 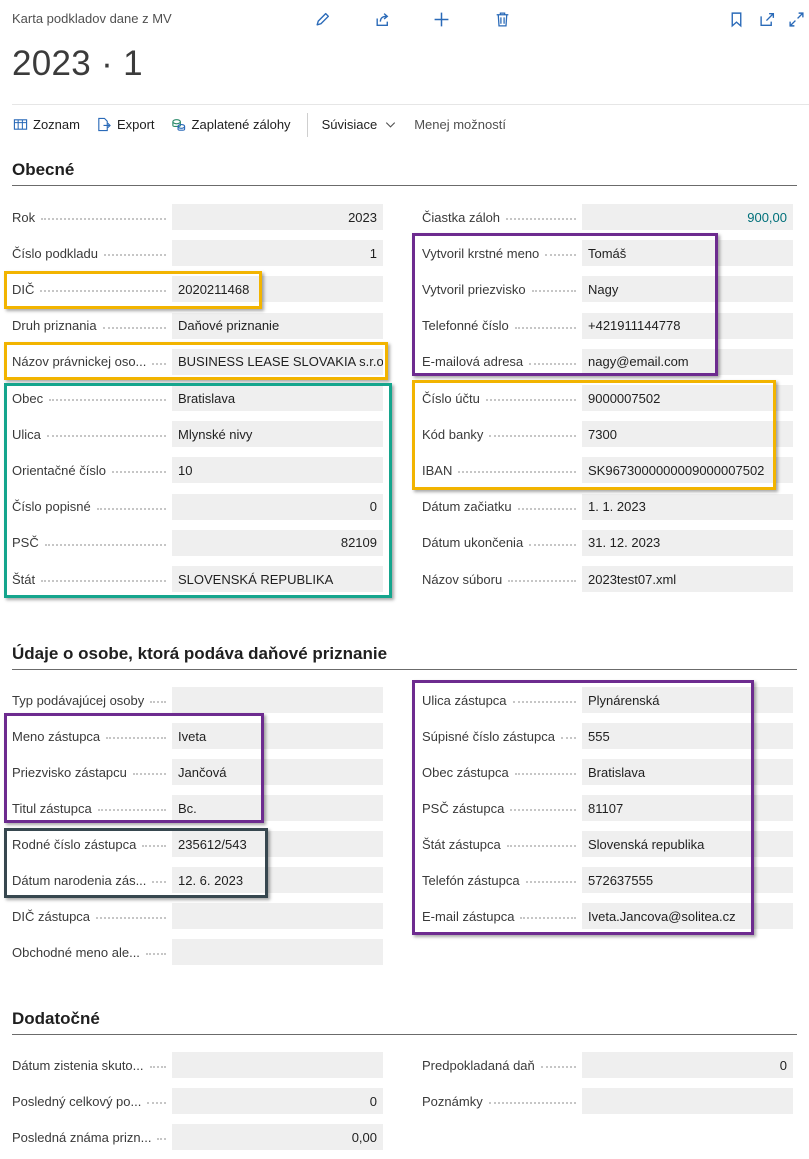 I want to click on field-value: 81107, so click(x=687, y=808).